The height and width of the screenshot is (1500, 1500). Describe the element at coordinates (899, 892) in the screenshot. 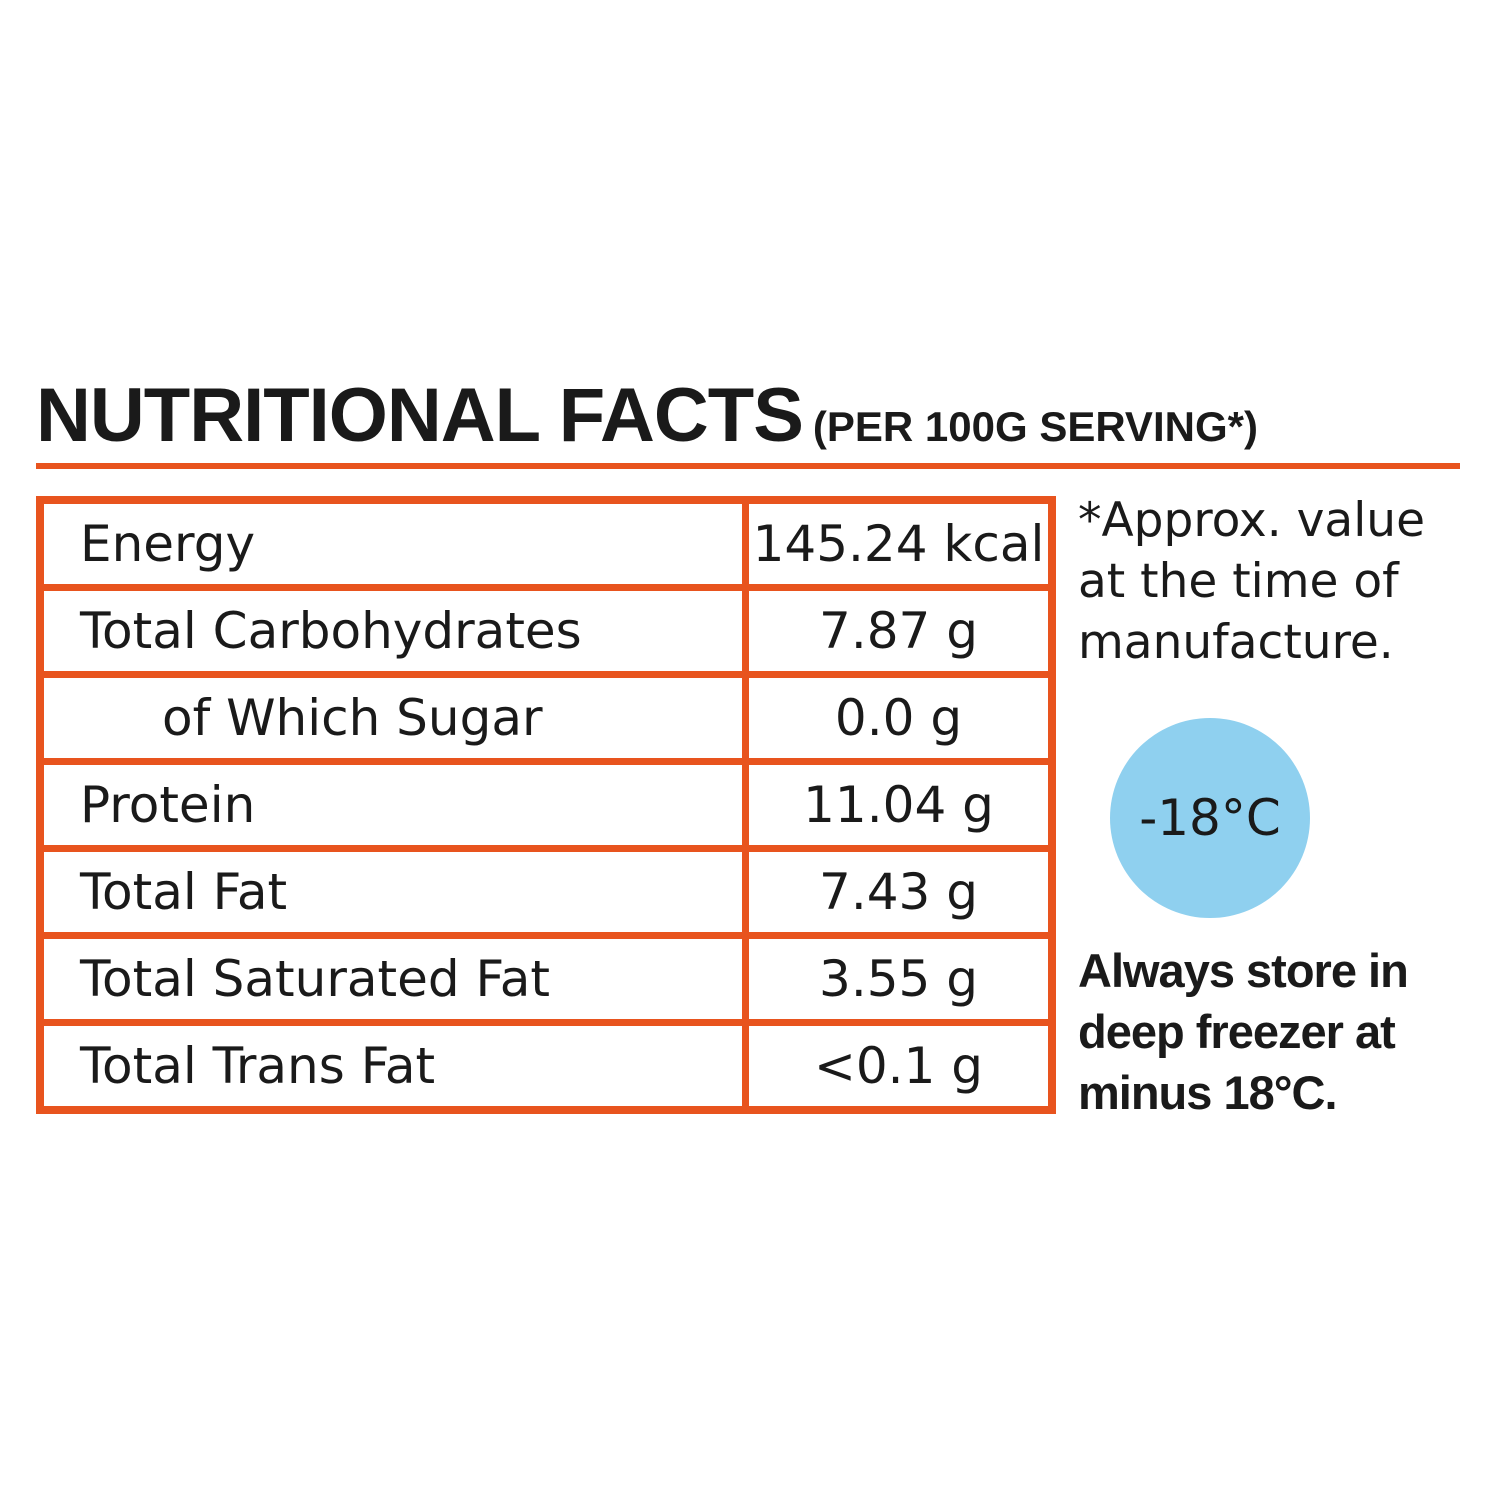

I see `nutrient-value: 7.43 g` at that location.